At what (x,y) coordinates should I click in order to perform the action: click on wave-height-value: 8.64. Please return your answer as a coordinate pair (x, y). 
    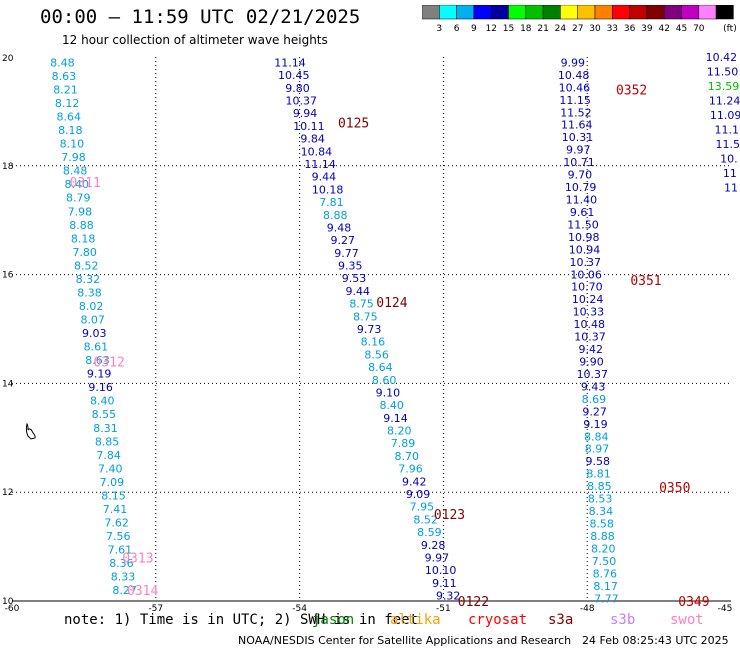
    Looking at the image, I should click on (380, 367).